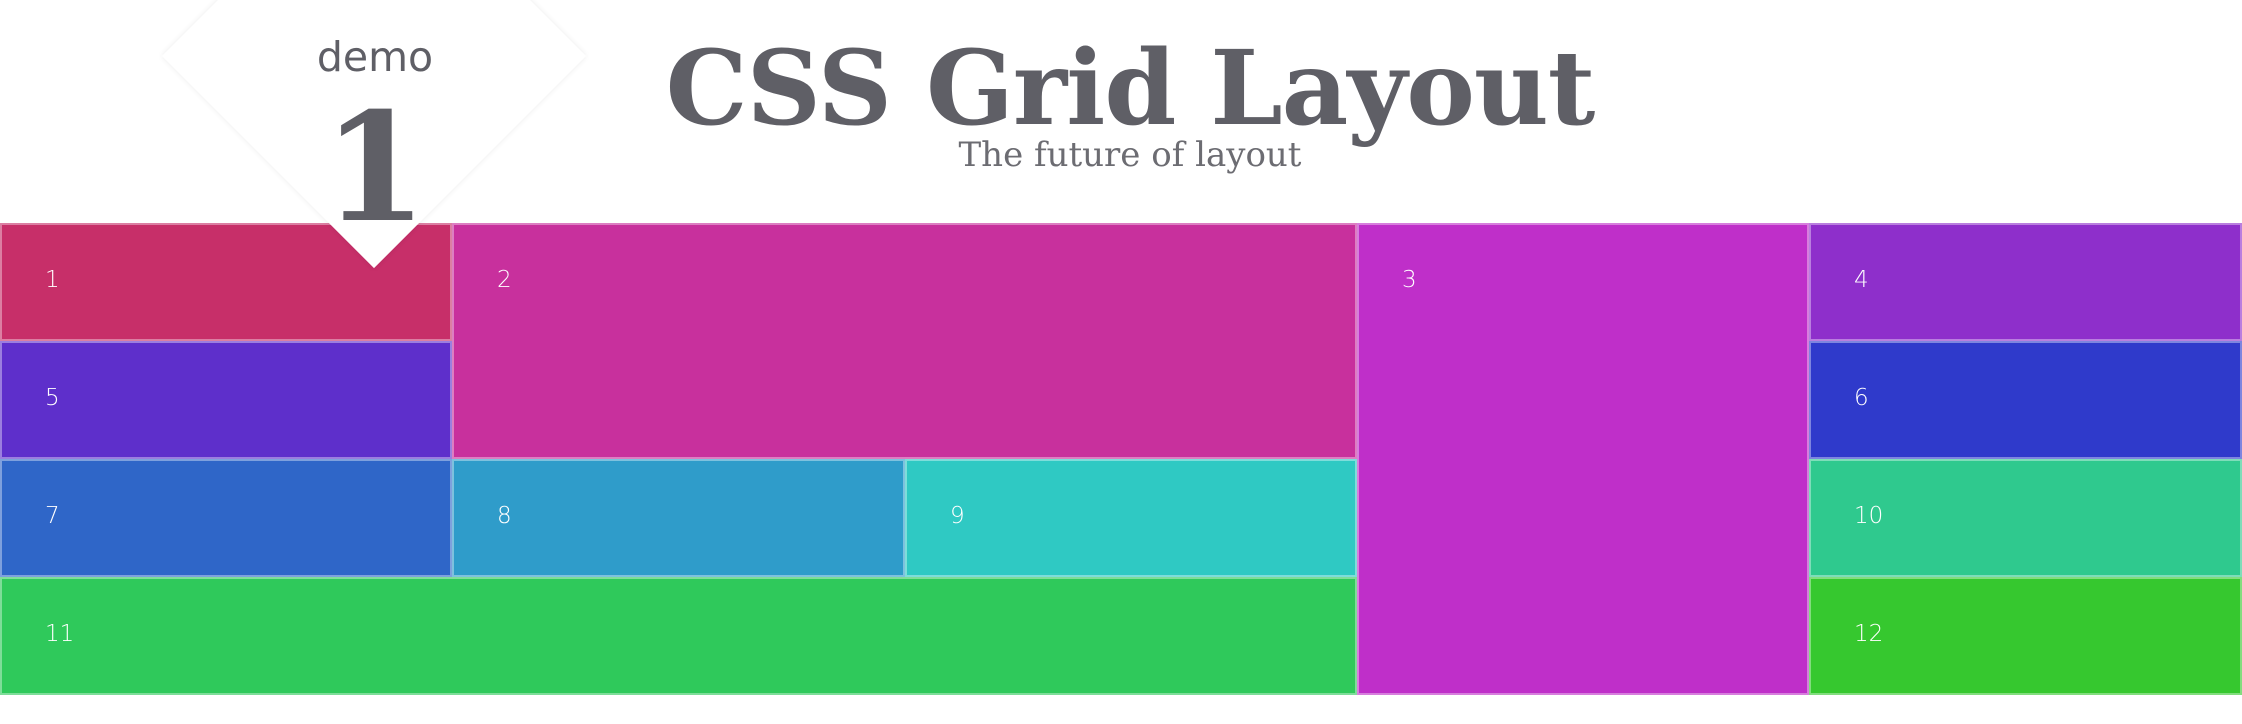  Describe the element at coordinates (678, 636) in the screenshot. I see `grid-cell-11: 11` at that location.